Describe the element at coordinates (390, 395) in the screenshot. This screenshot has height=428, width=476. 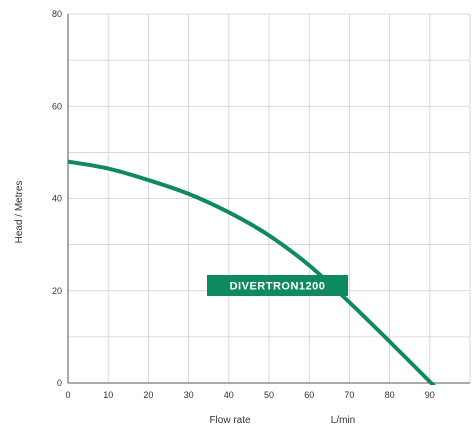
I see `x-tick-label: 80` at that location.